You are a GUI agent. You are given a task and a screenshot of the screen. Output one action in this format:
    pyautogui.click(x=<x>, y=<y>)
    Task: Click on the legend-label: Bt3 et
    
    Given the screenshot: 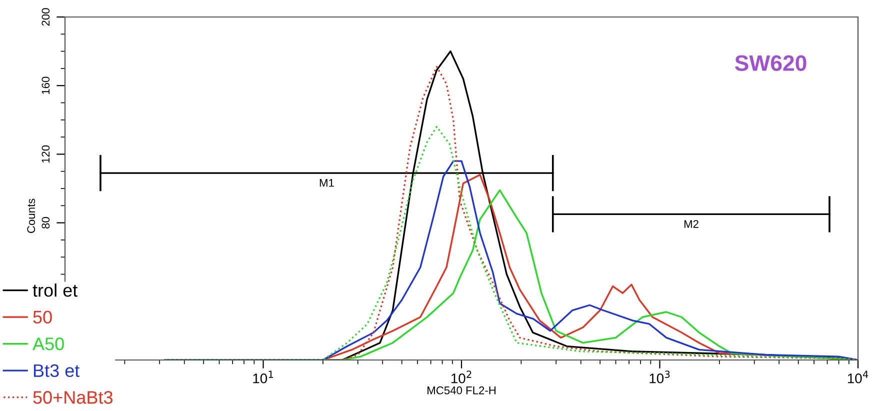 What is the action you would take?
    pyautogui.click(x=57, y=371)
    